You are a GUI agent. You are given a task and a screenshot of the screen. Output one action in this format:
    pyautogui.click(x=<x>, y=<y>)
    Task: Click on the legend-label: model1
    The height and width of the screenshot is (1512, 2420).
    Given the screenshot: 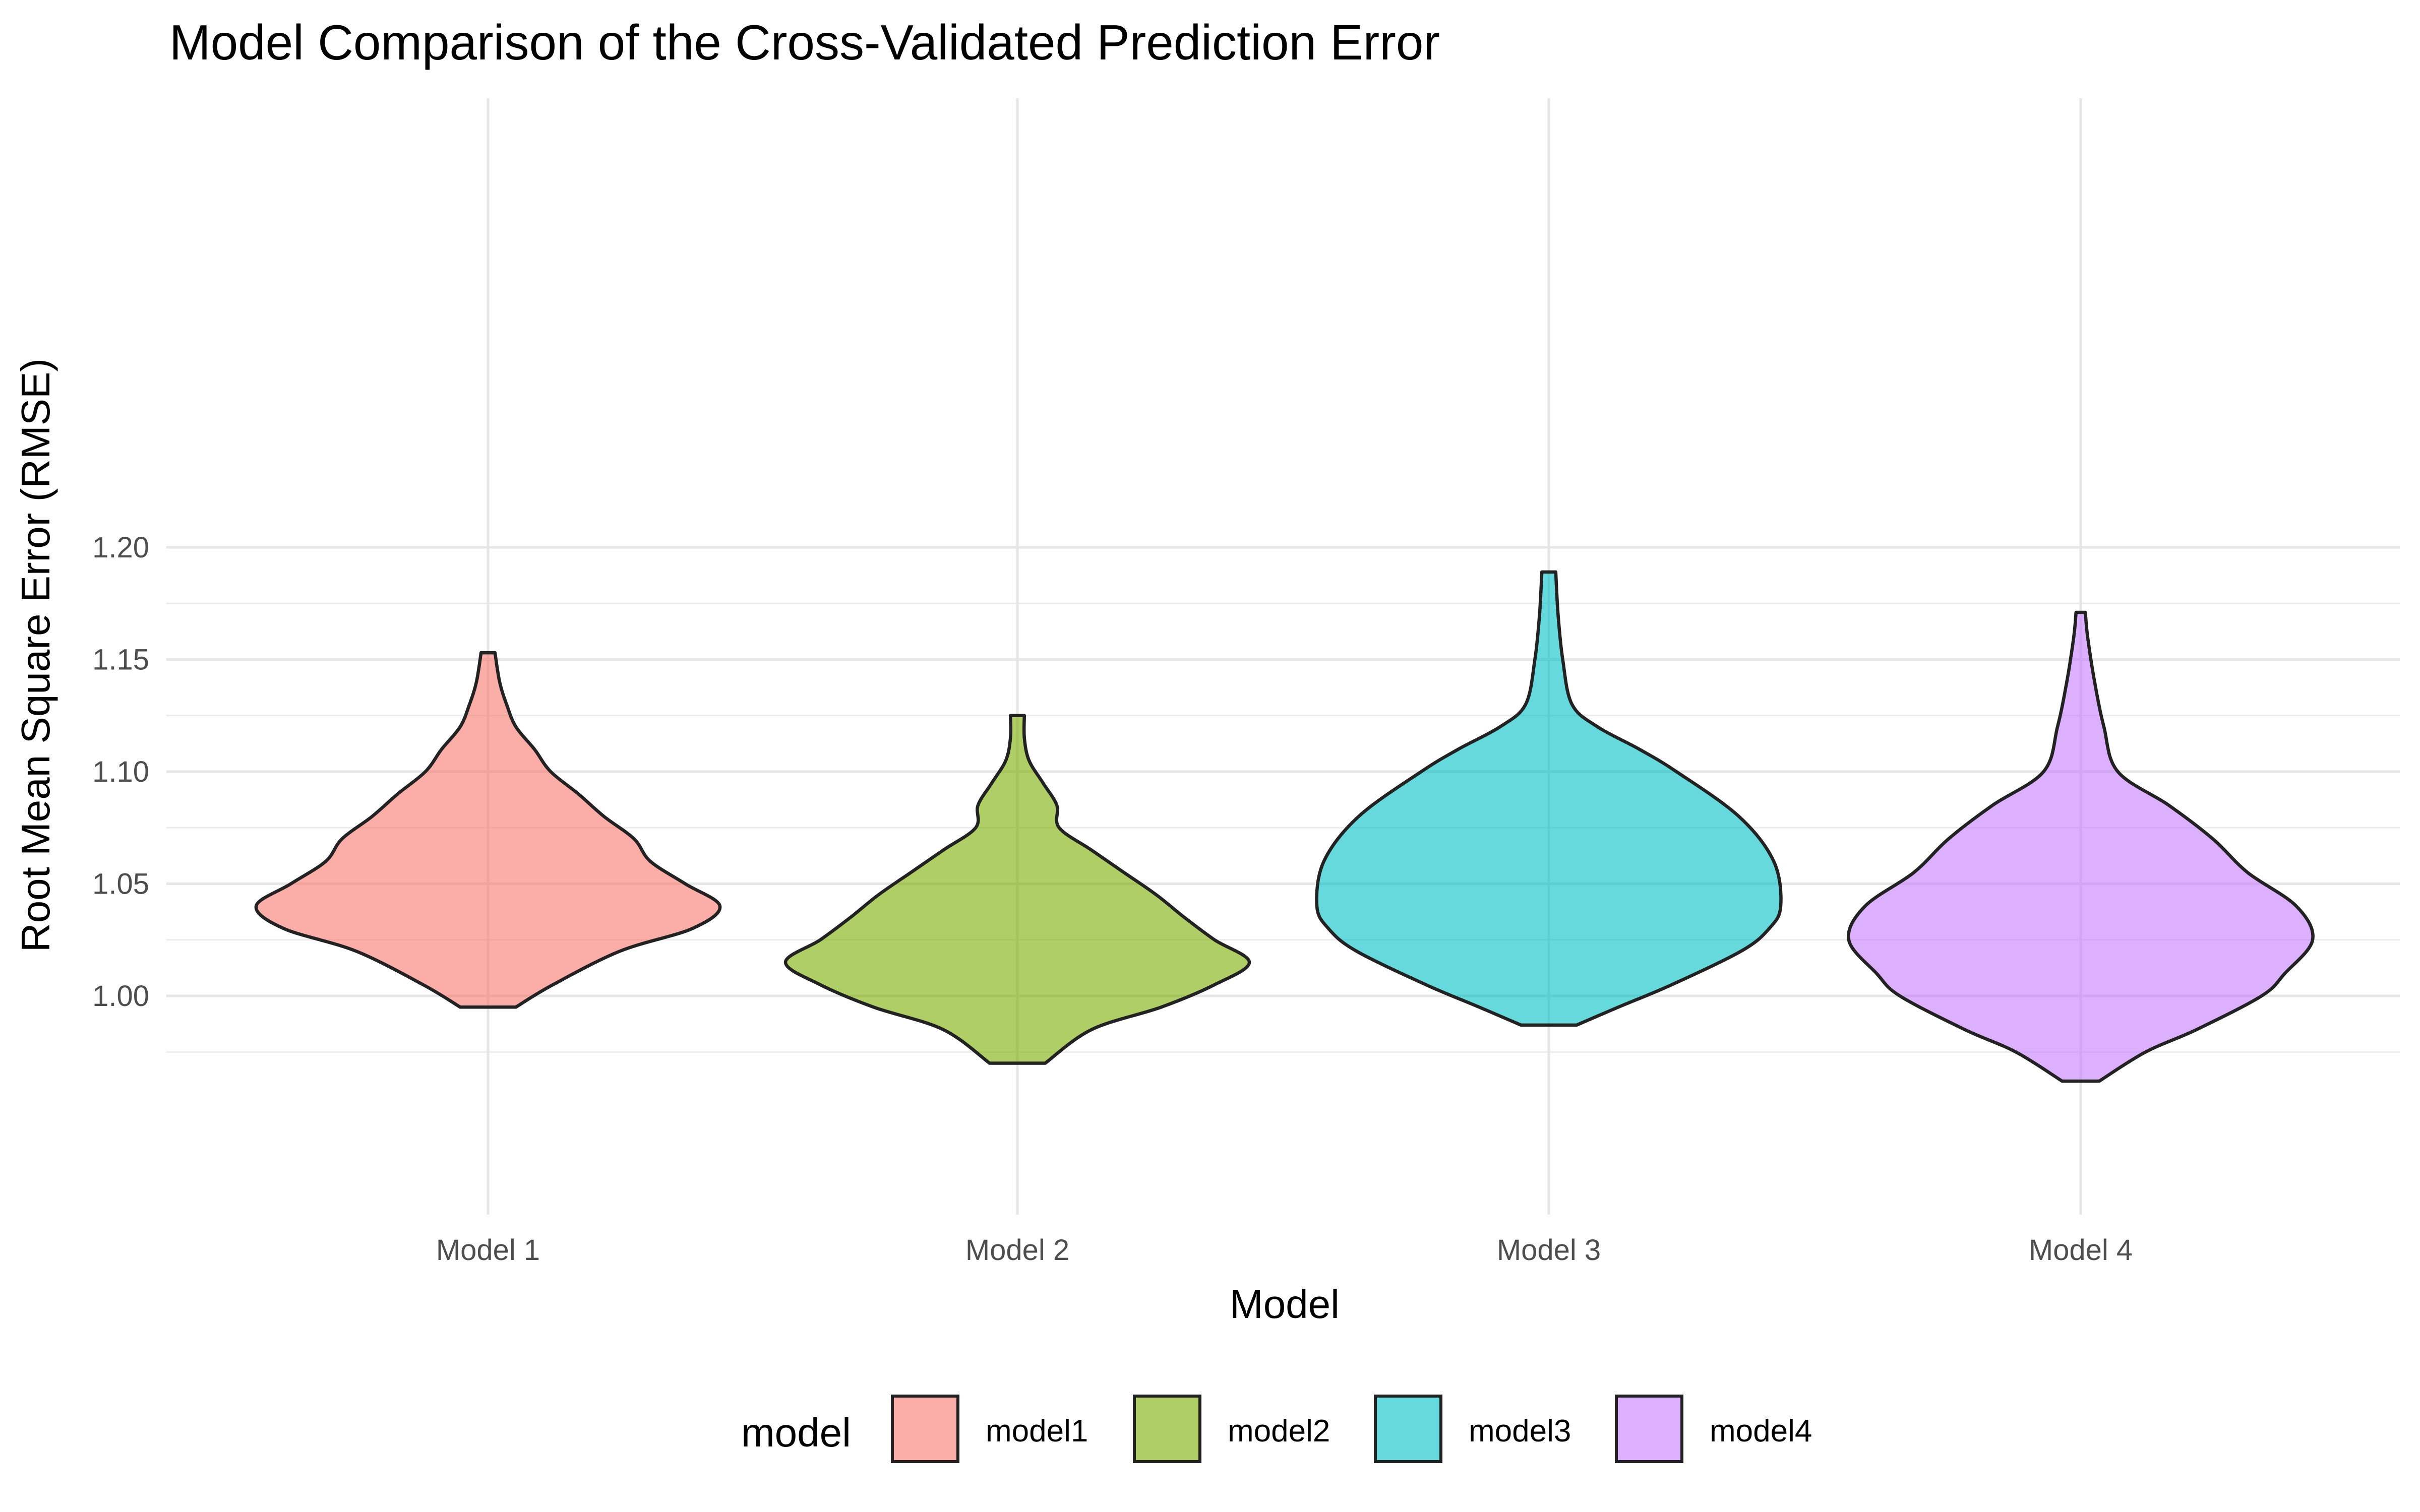 What is the action you would take?
    pyautogui.click(x=1037, y=1431)
    